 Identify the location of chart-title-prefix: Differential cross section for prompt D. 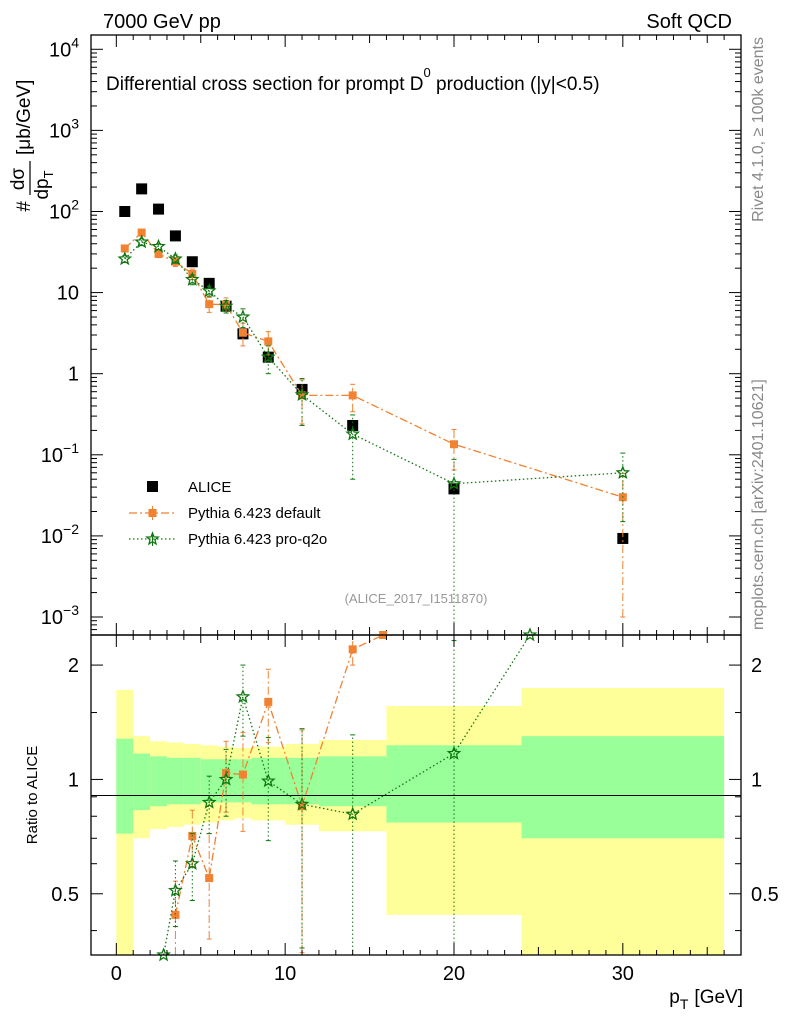
(265, 84).